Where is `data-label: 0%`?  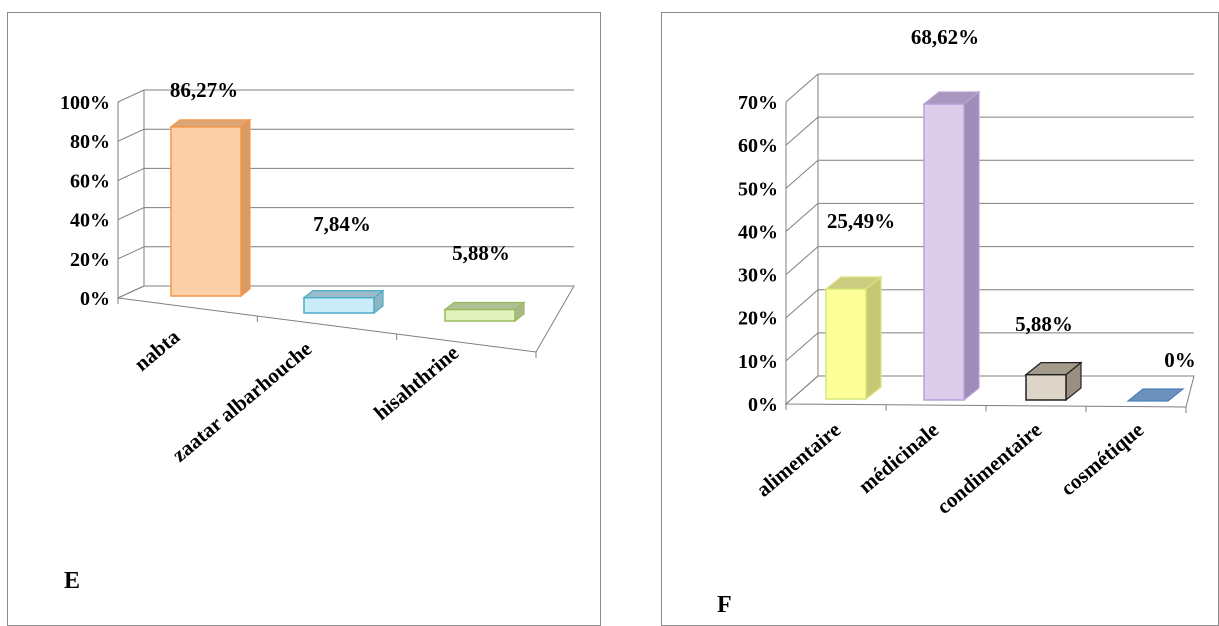 data-label: 0% is located at coordinates (1180, 360).